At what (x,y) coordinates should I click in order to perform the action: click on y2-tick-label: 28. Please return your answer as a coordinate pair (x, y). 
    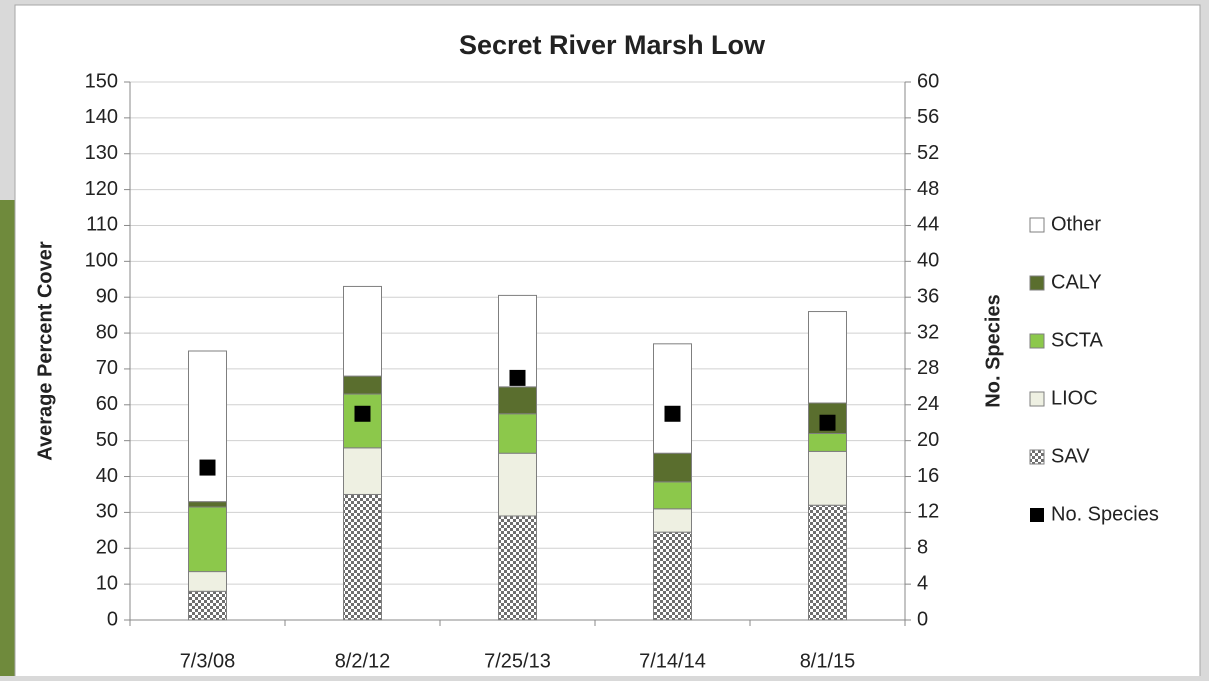
    Looking at the image, I should click on (928, 368).